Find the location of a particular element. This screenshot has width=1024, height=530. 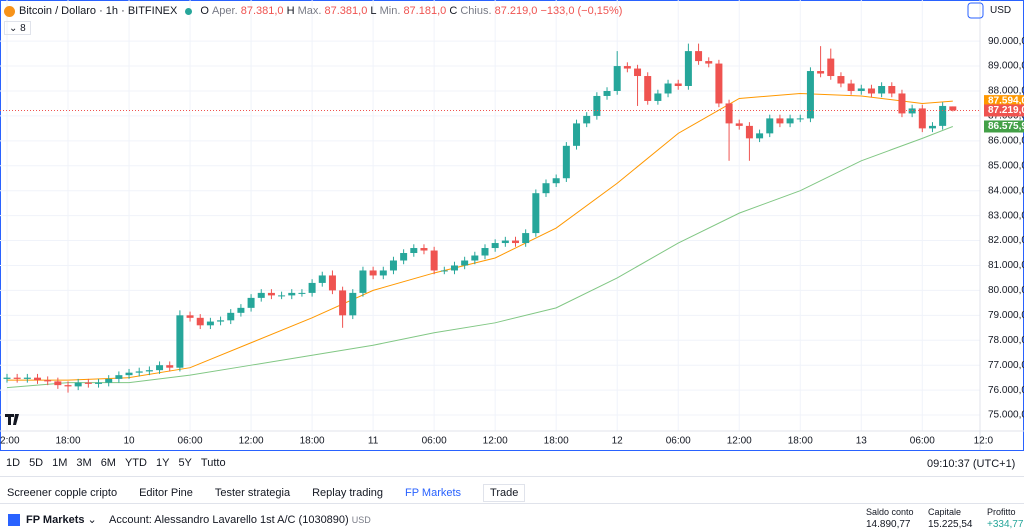

symbol: Bitcoin / Dollaro · 1h · BITFINEX is located at coordinates (98, 11).